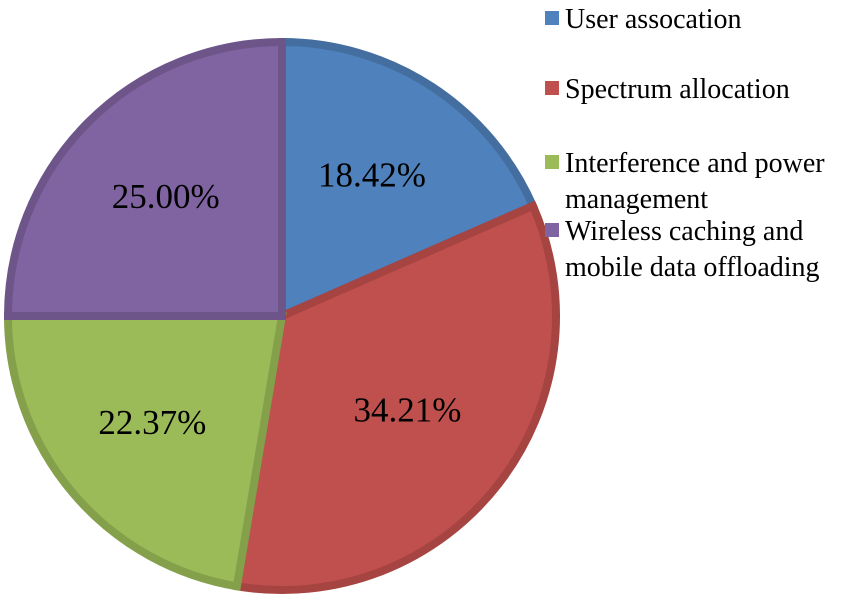  What do you see at coordinates (636, 199) in the screenshot?
I see `legend-label-3-line-2: management` at bounding box center [636, 199].